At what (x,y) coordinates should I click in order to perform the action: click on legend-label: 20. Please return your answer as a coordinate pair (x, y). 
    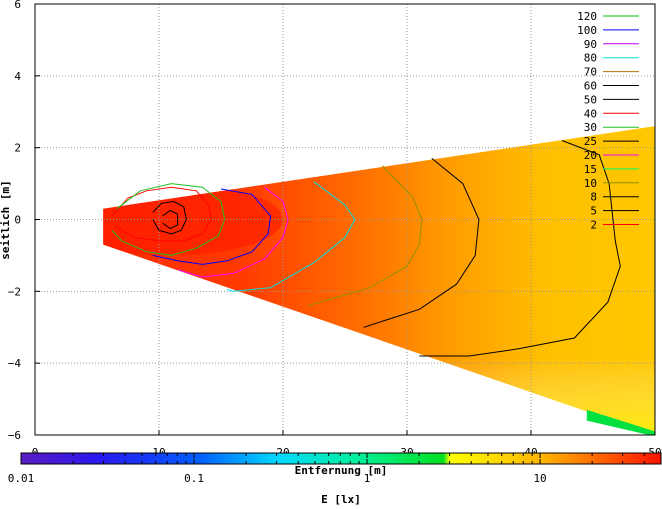
    Looking at the image, I should click on (590, 155).